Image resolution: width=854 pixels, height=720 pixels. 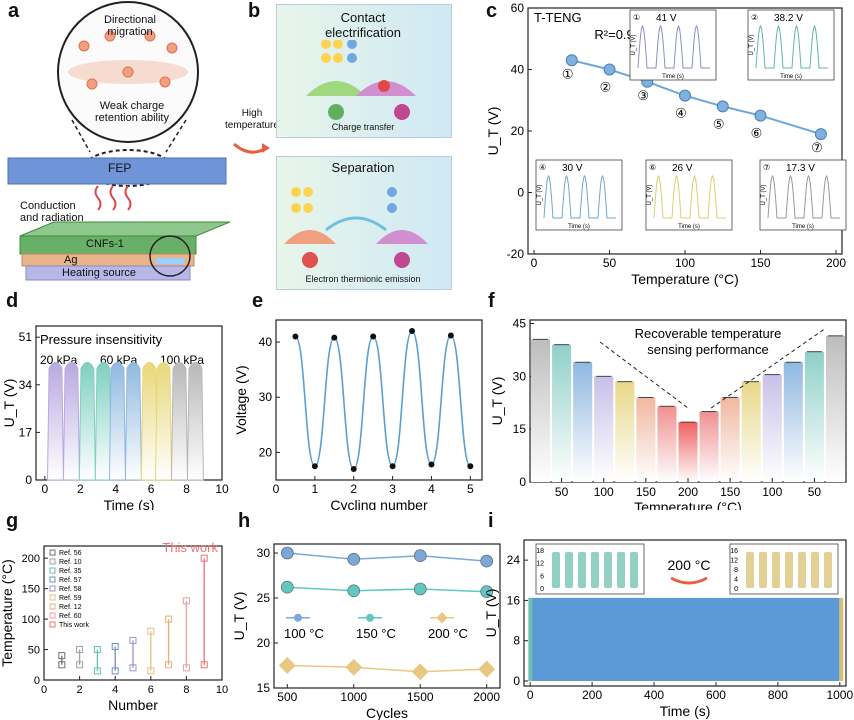 What do you see at coordinates (518, 8) in the screenshot?
I see `y-tick-label: 60` at bounding box center [518, 8].